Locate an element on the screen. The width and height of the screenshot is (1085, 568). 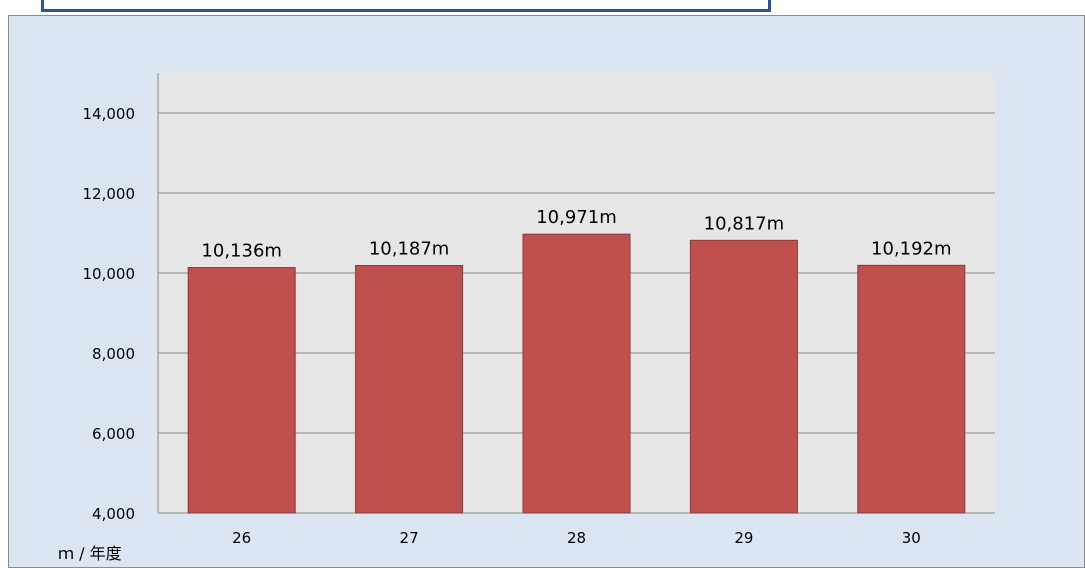
data-label: 10,187m is located at coordinates (409, 249).